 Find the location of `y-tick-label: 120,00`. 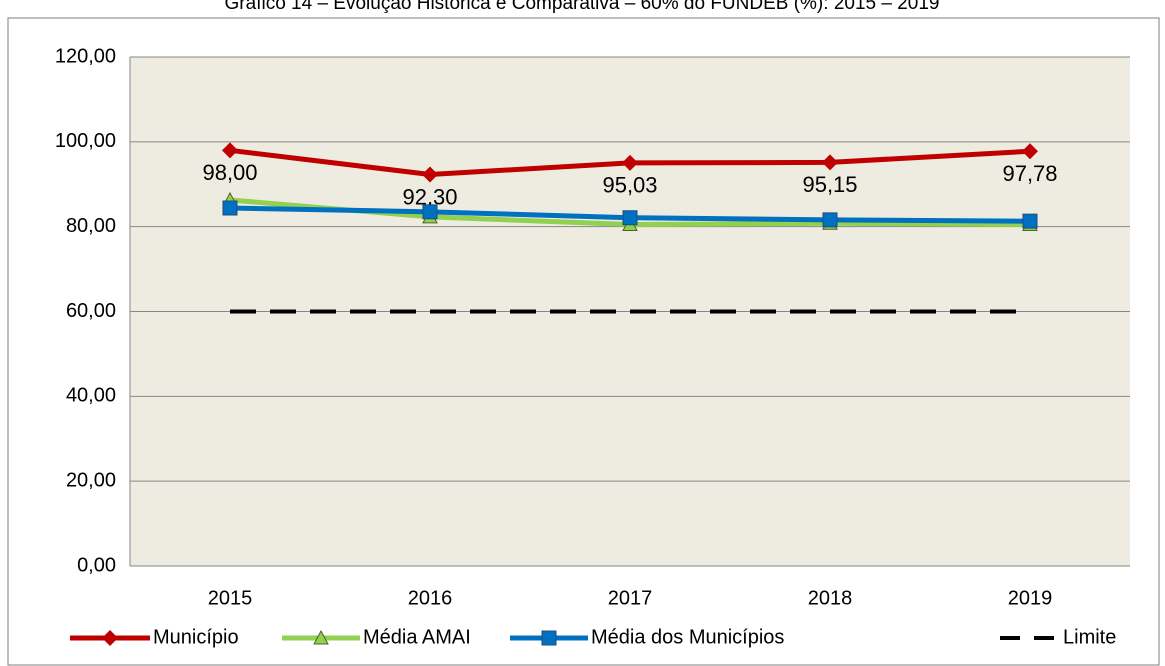

y-tick-label: 120,00 is located at coordinates (85, 56).